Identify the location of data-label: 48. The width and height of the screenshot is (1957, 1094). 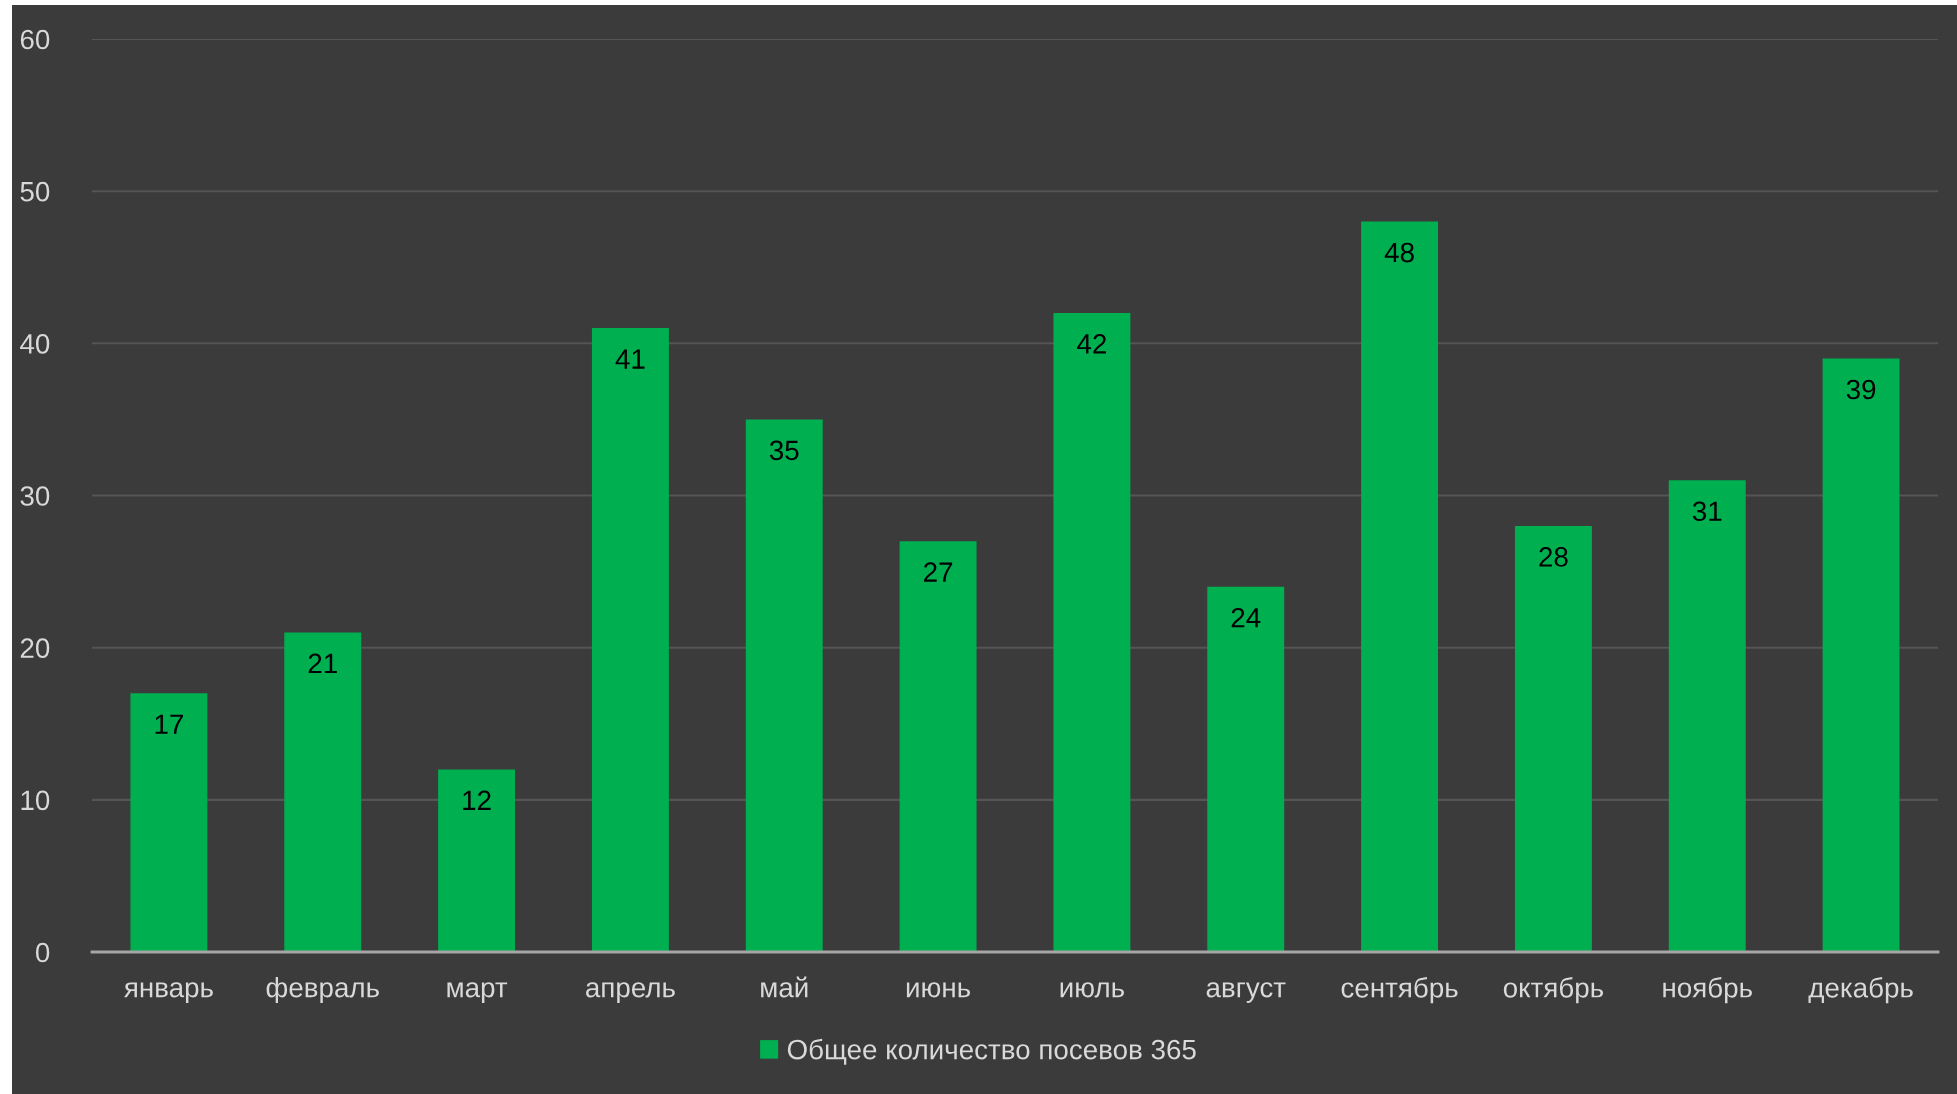
(1399, 252).